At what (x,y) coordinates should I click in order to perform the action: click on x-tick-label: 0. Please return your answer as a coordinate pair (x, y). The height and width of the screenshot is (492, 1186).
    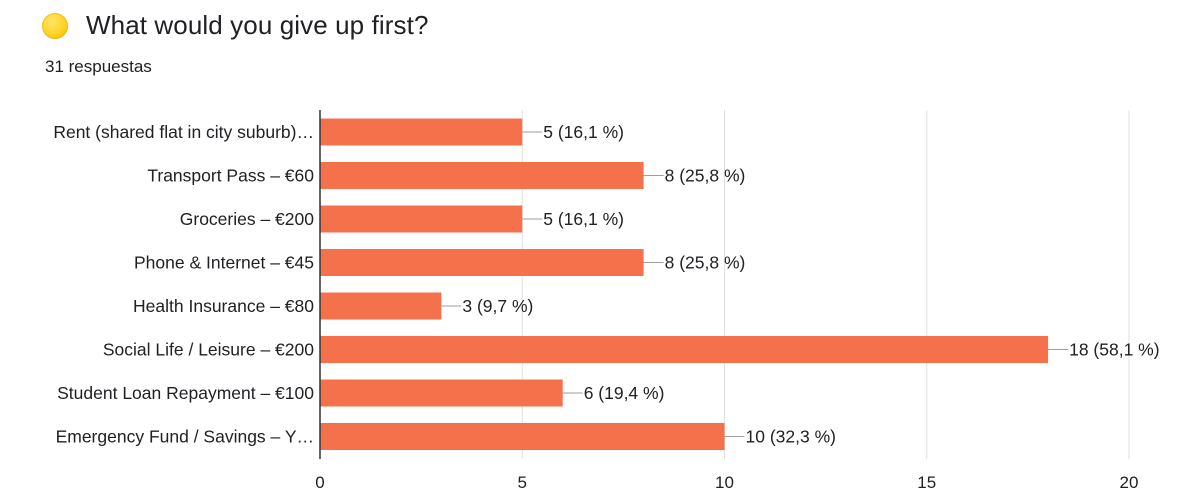
    Looking at the image, I should click on (319, 482).